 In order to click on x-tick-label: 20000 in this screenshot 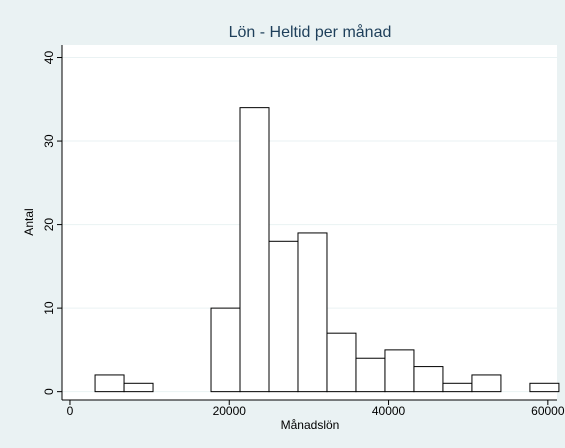, I will do `click(230, 411)`.